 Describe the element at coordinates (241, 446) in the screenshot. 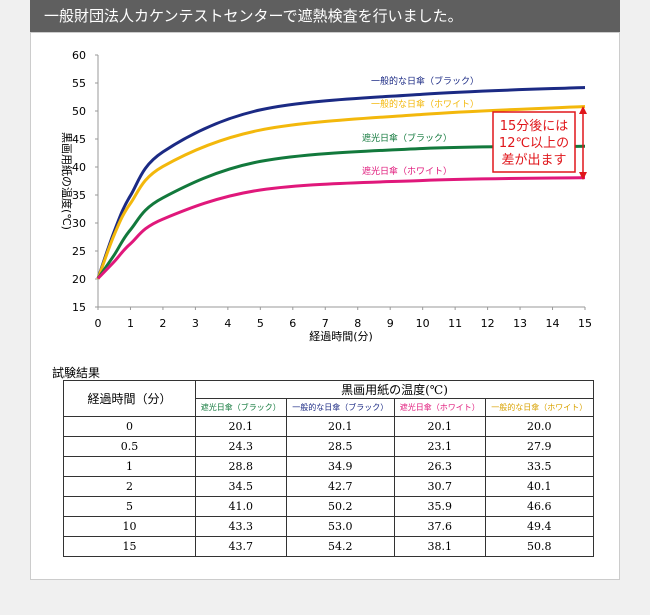

I see `temp-cell: 24.3` at that location.